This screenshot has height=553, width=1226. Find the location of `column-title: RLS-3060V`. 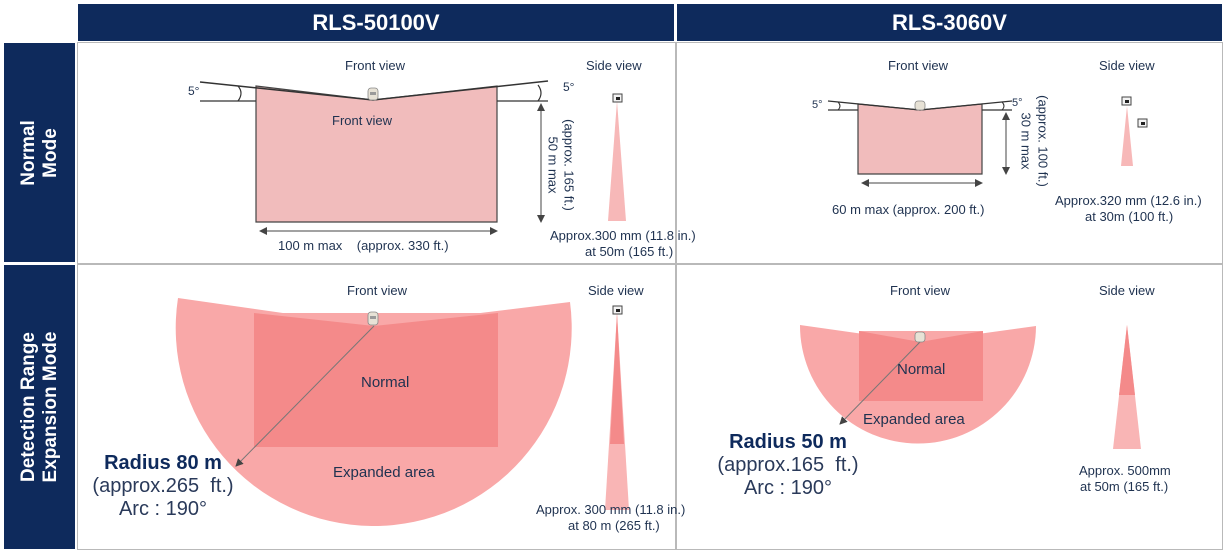

column-title: RLS-3060V is located at coordinates (949, 22).